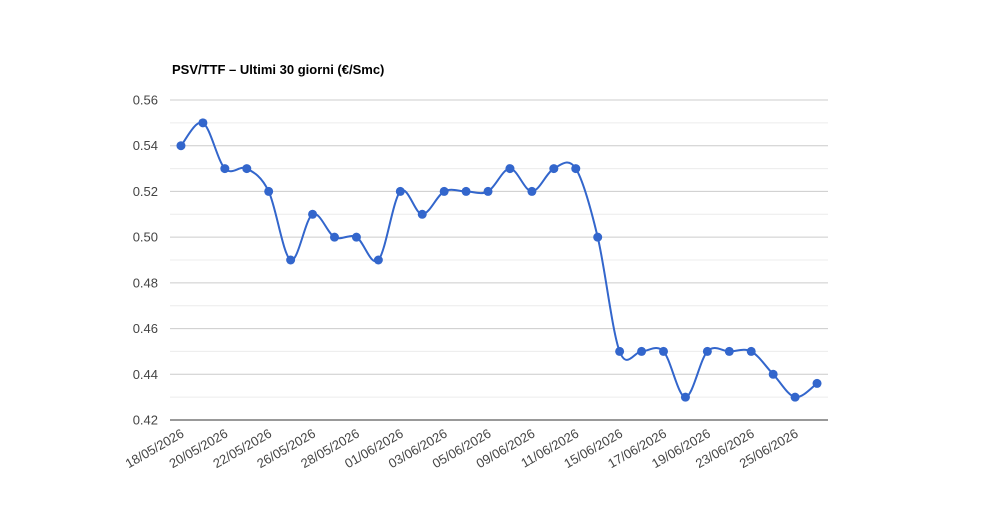 This screenshot has height=520, width=1000. I want to click on y-tick-label: 0.46, so click(145, 328).